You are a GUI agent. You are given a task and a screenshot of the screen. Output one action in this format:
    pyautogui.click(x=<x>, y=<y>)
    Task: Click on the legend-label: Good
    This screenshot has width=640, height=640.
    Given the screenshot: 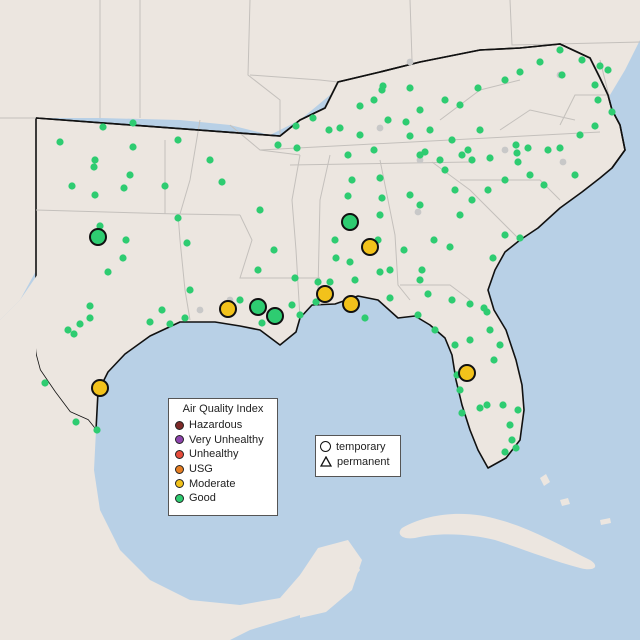 What is the action you would take?
    pyautogui.click(x=202, y=498)
    